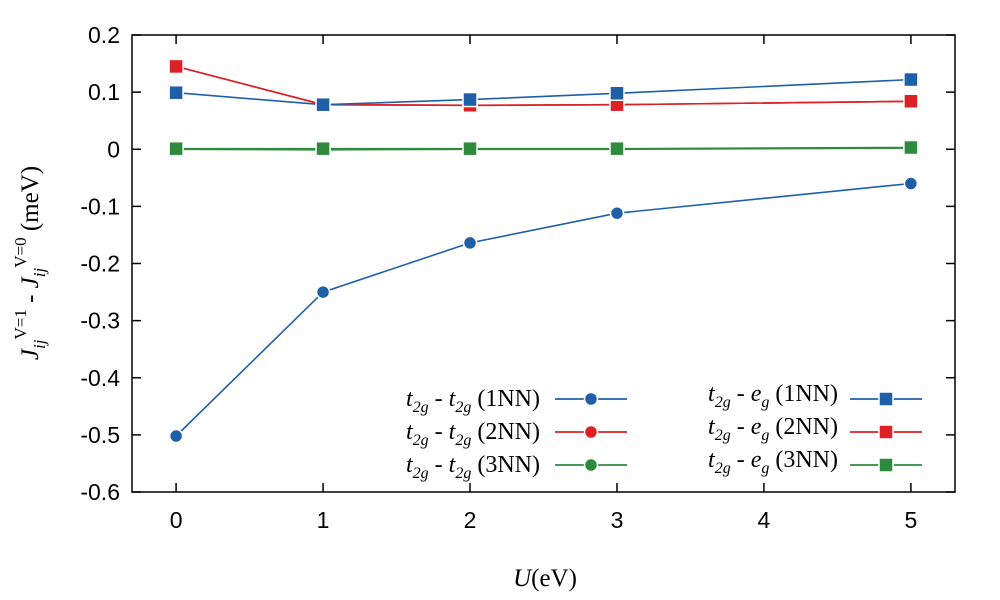 The height and width of the screenshot is (600, 1000). I want to click on legend-sample-t2g-t2g-1nn, so click(591, 399).